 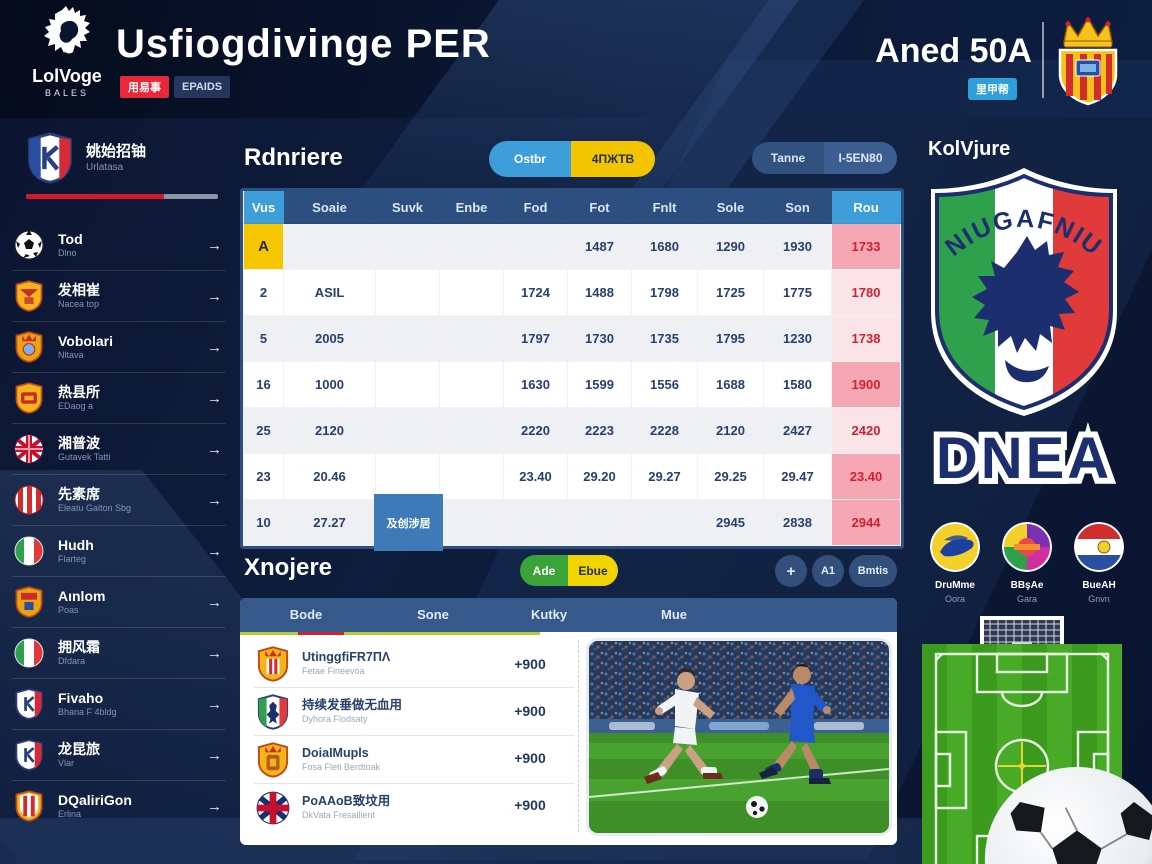 What do you see at coordinates (828, 571) in the screenshot?
I see `ai-button: A1` at bounding box center [828, 571].